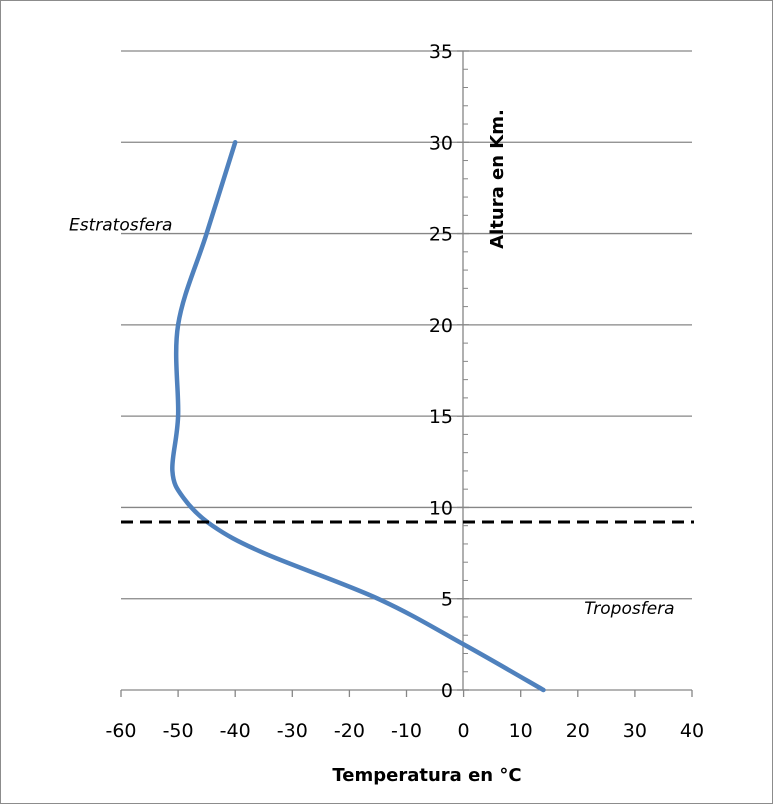  I want to click on x-tick-label: 0, so click(464, 731).